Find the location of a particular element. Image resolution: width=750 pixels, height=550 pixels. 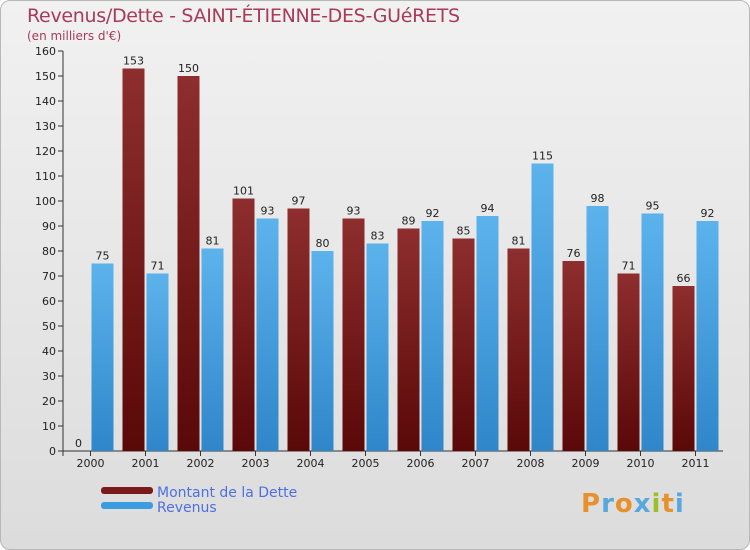

data-label-dette: 81 is located at coordinates (519, 241).